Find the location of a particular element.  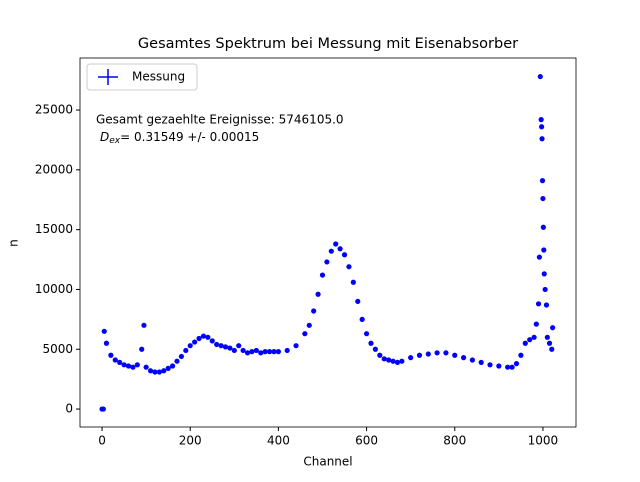

annotation-subscript: ex is located at coordinates (115, 141).